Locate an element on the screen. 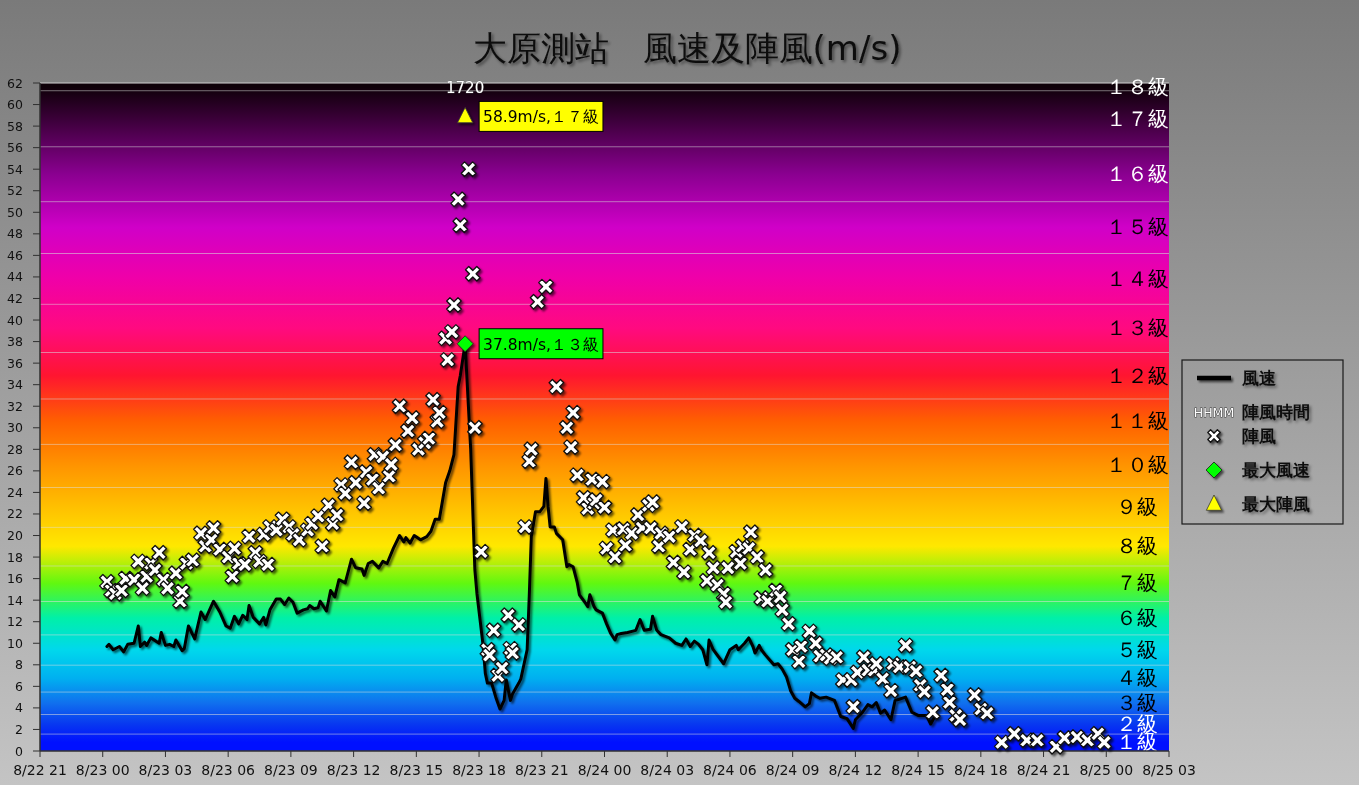 The image size is (1359, 785). band-label: ４級 is located at coordinates (1137, 678).